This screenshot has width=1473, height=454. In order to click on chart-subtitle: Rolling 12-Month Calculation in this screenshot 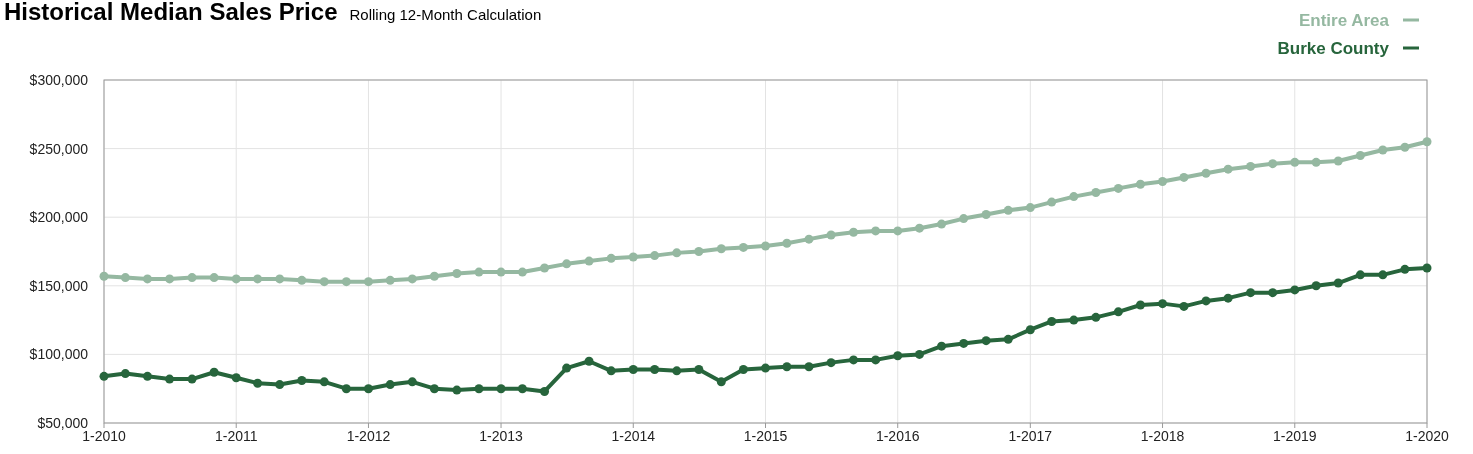, I will do `click(445, 14)`.